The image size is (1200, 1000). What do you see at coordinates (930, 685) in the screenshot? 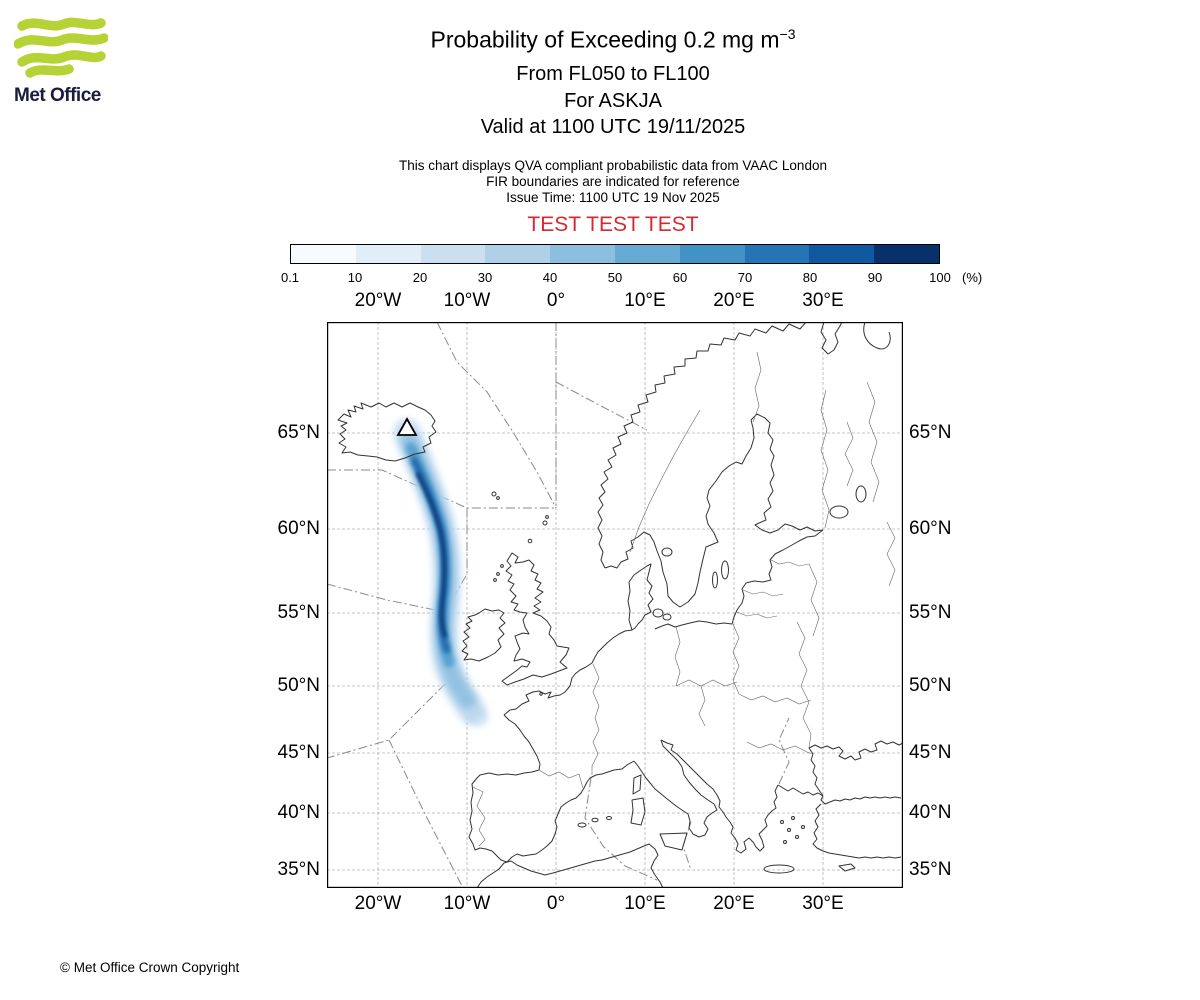
I see `lat-tick-right: 50°N` at bounding box center [930, 685].